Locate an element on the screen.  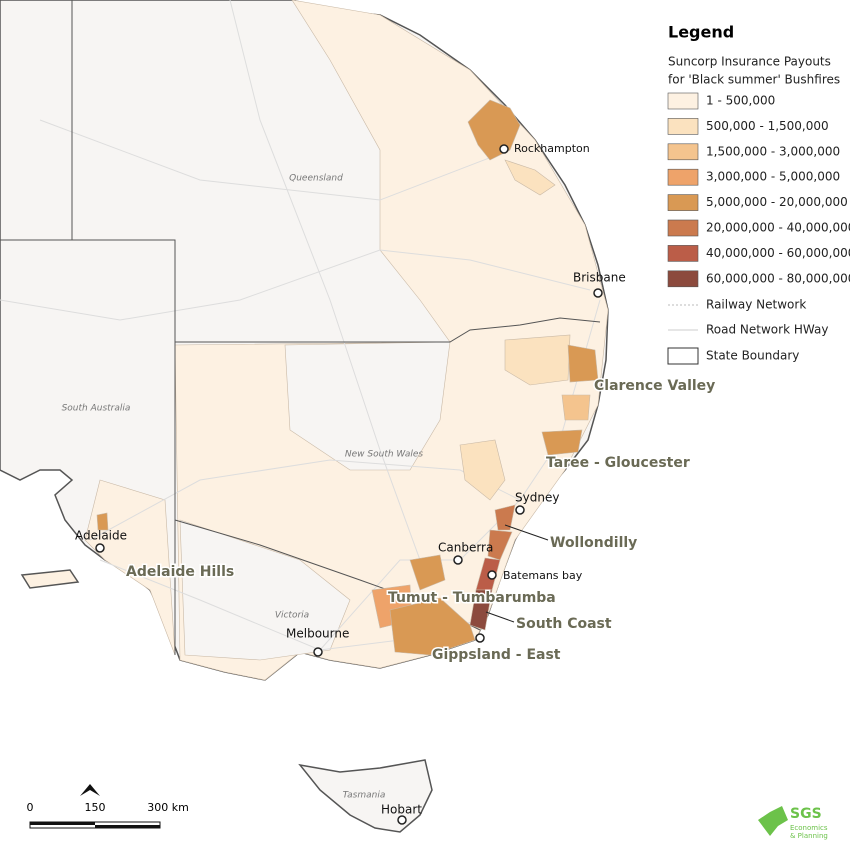
logo-name: SGS is located at coordinates (806, 814).